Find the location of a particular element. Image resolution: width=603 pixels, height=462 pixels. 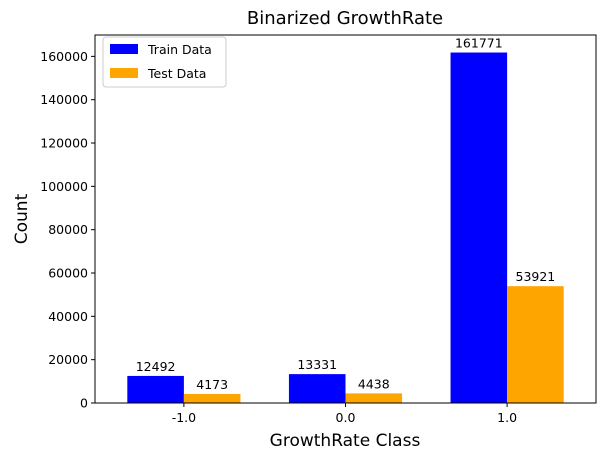

data-label-test-0: 4173 is located at coordinates (212, 384).